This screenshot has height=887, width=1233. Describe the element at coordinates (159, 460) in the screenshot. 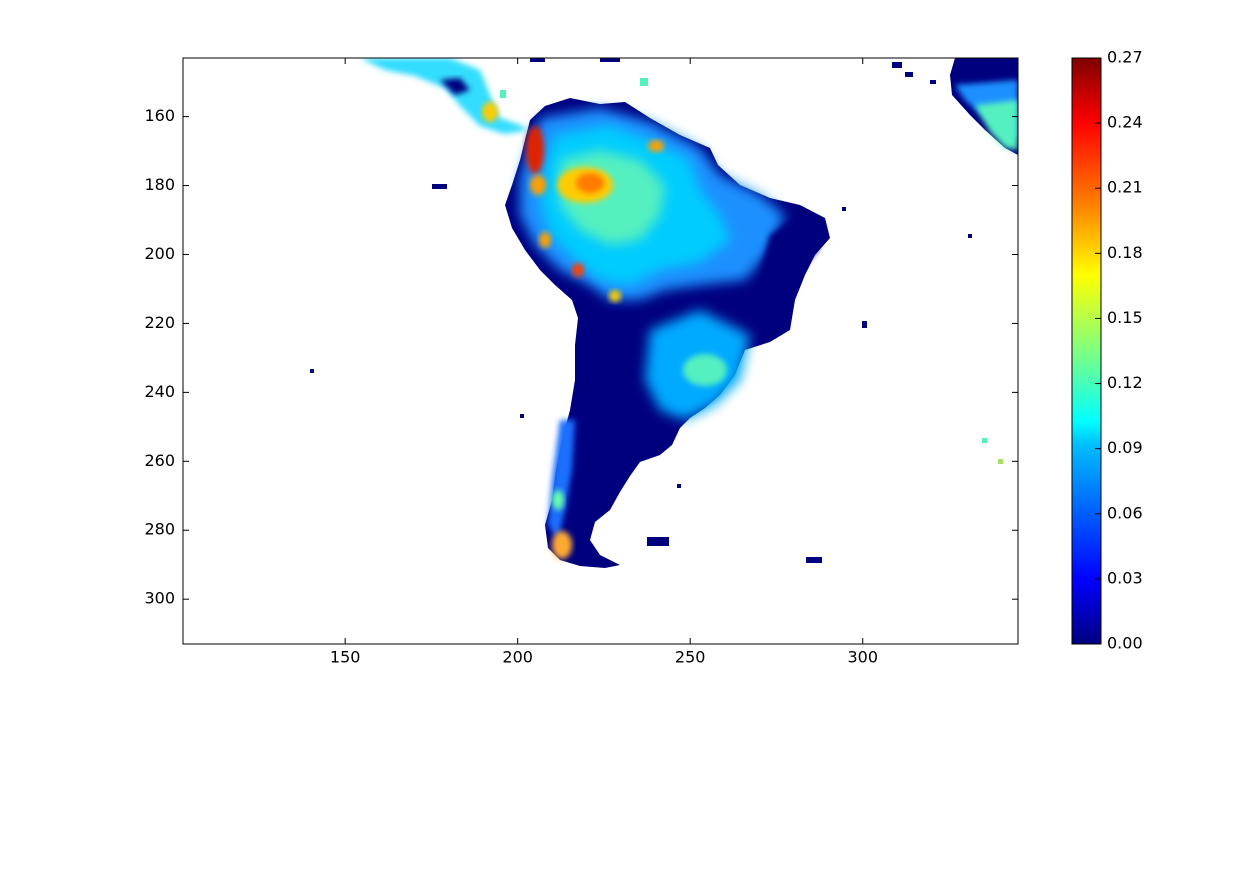

I see `y-tick-label: 260` at that location.